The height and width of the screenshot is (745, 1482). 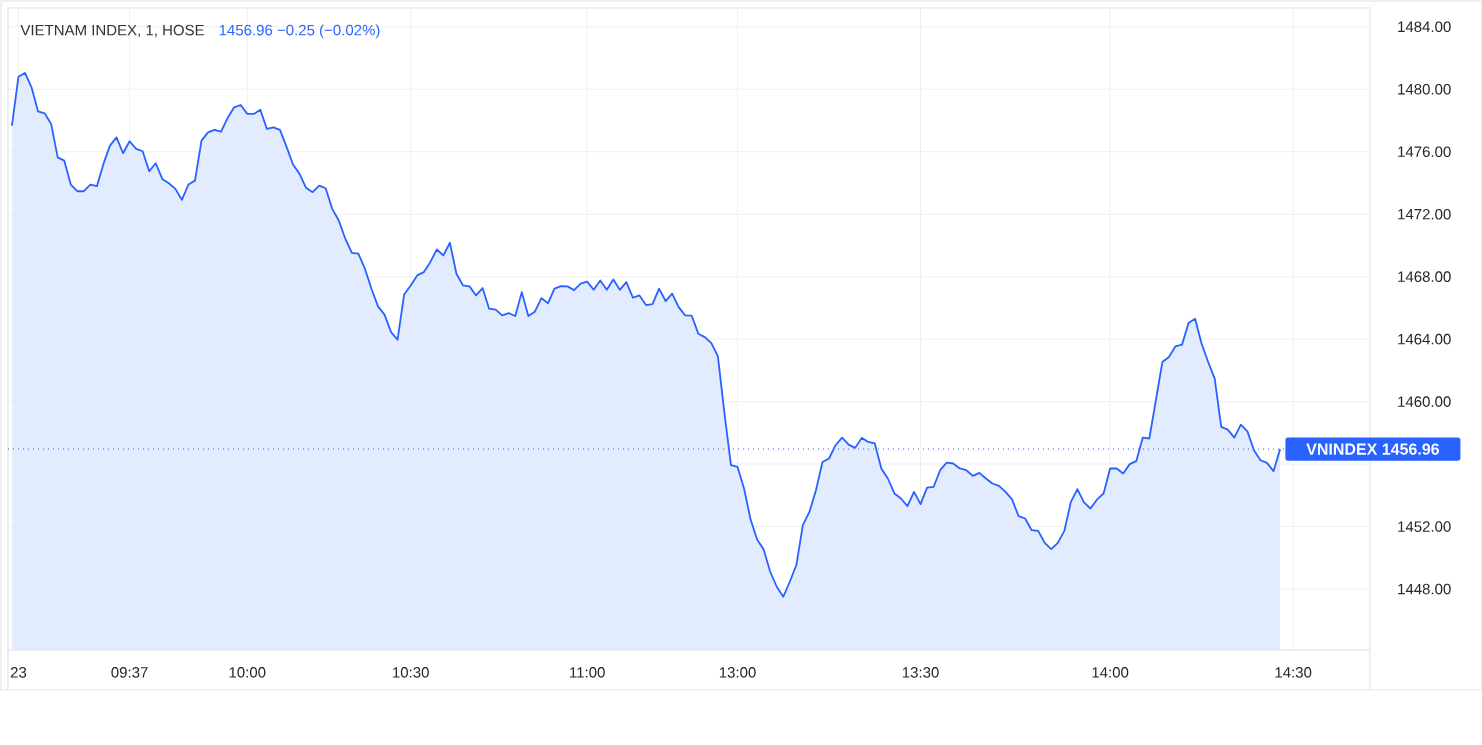 What do you see at coordinates (1424, 276) in the screenshot?
I see `y-tick-label: 1468.00` at bounding box center [1424, 276].